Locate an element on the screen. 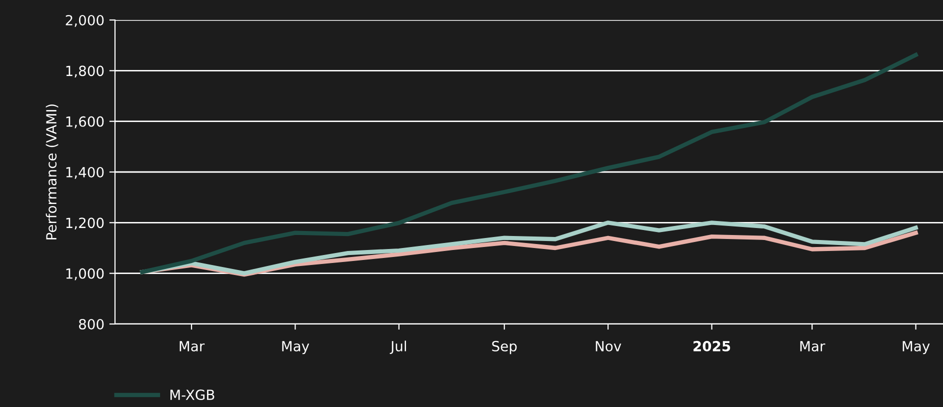 This screenshot has height=407, width=943. y-tick-label: 1,800 is located at coordinates (85, 72).